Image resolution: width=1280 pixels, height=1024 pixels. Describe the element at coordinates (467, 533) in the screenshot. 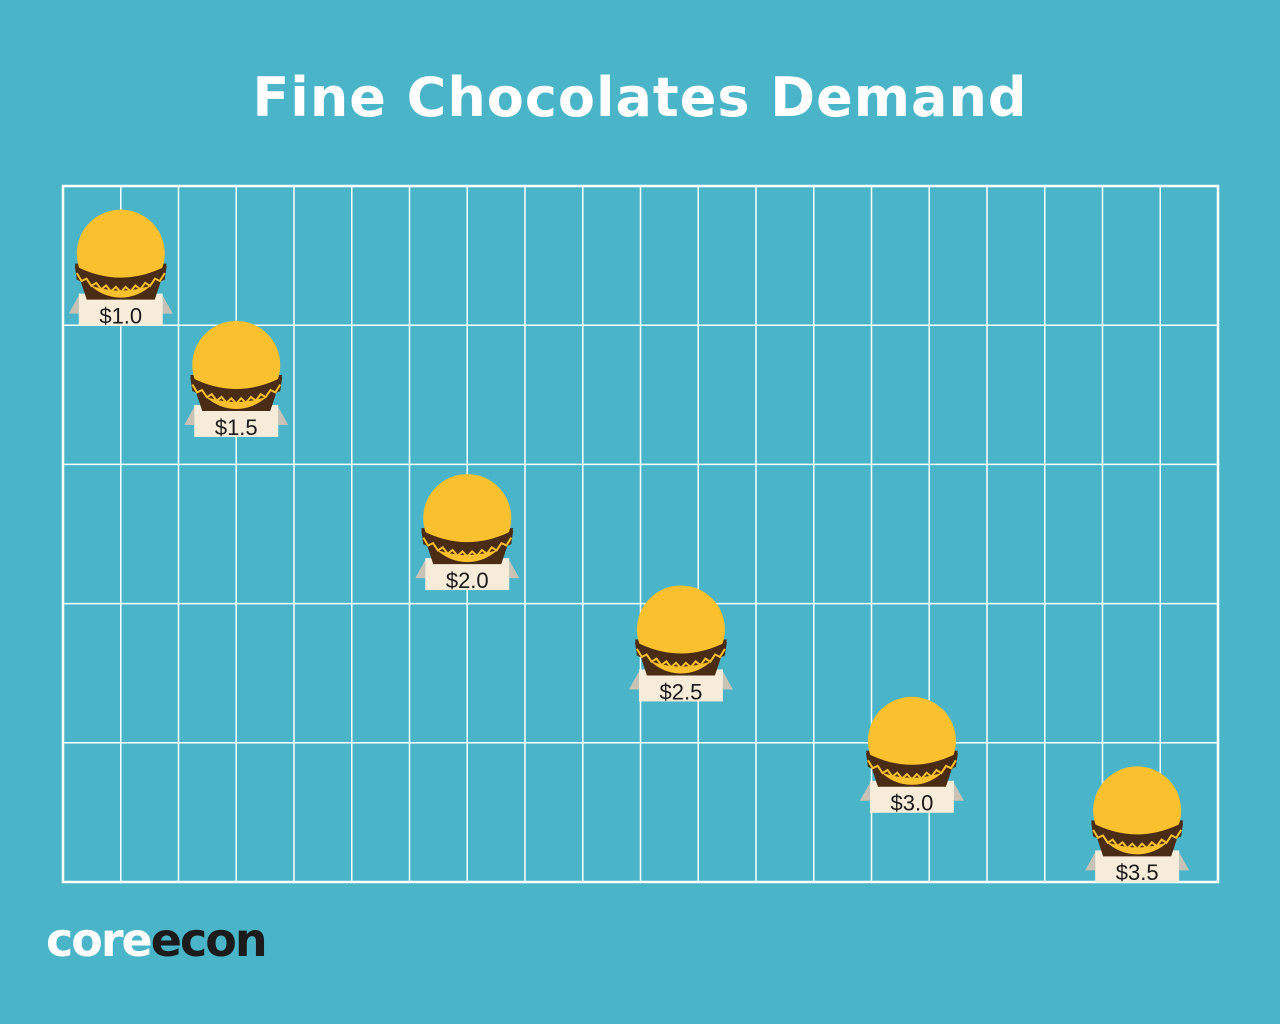

I see `chocolate-point: $2.0` at that location.